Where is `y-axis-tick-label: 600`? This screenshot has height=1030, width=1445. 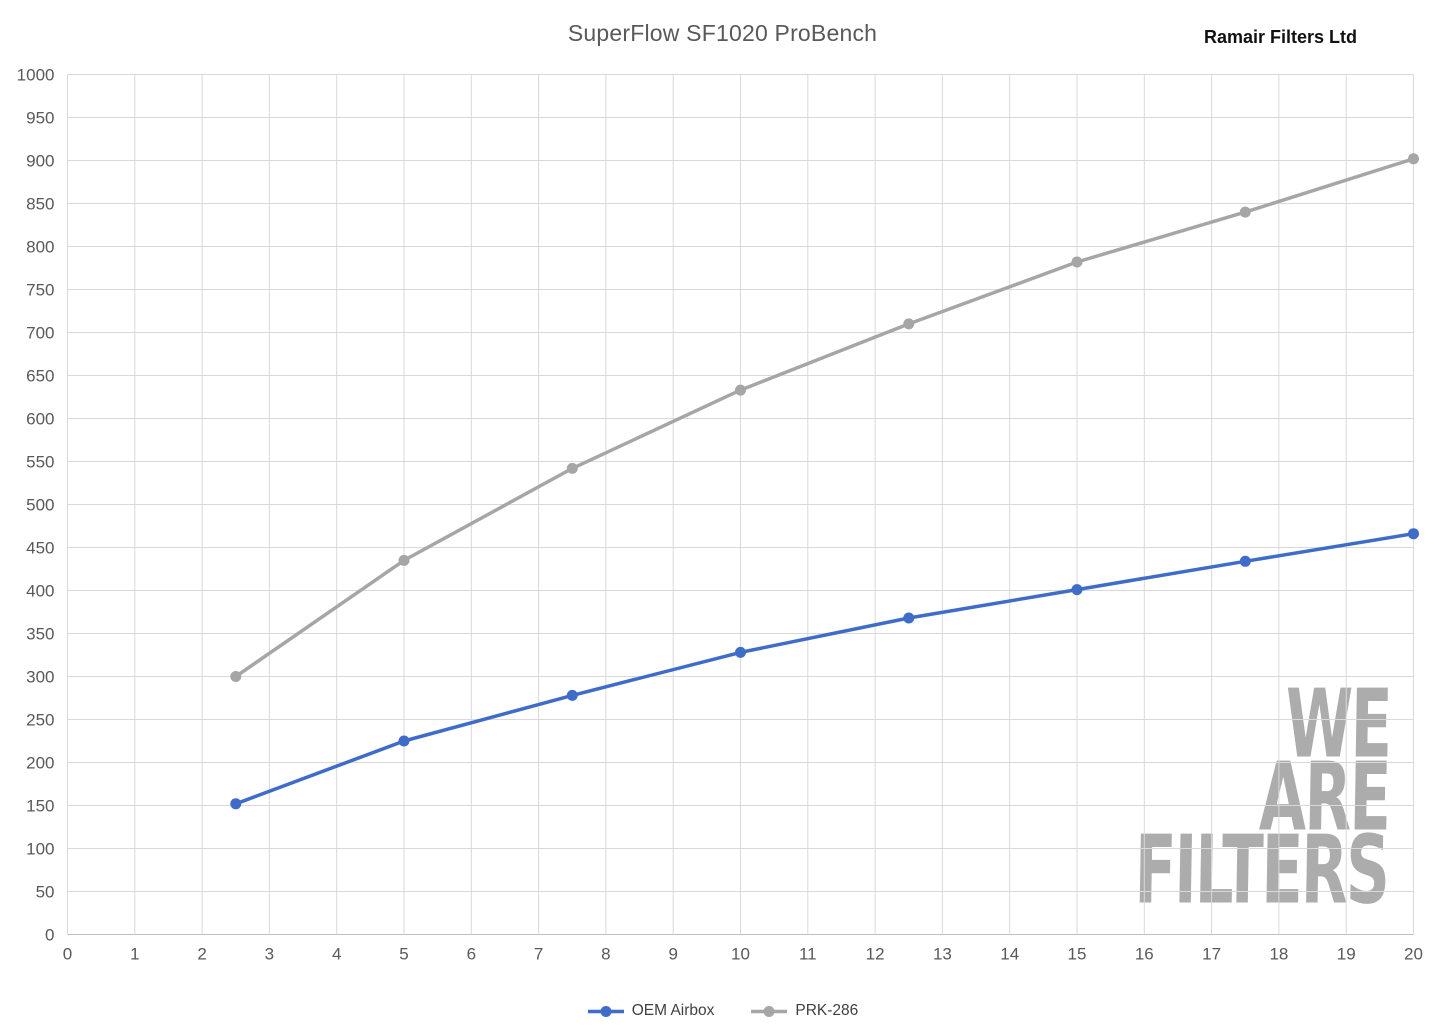 y-axis-tick-label: 600 is located at coordinates (40, 419).